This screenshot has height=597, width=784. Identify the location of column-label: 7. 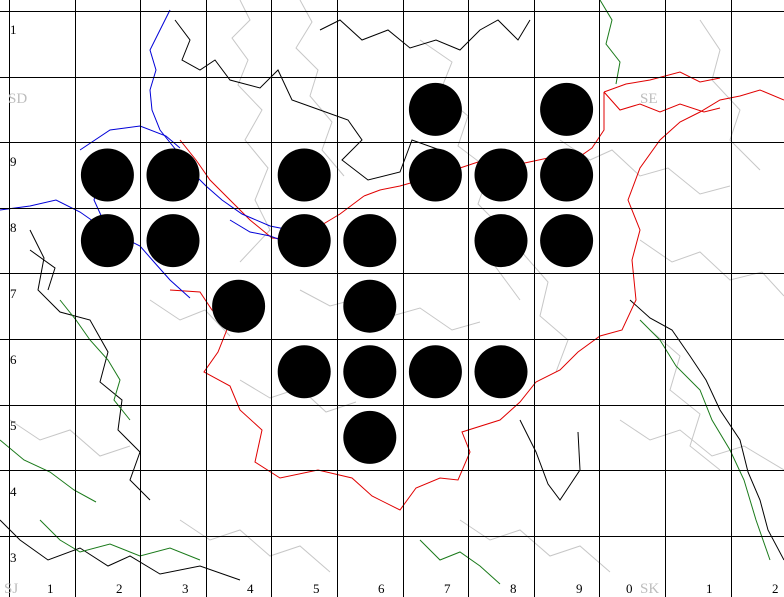
(447, 588).